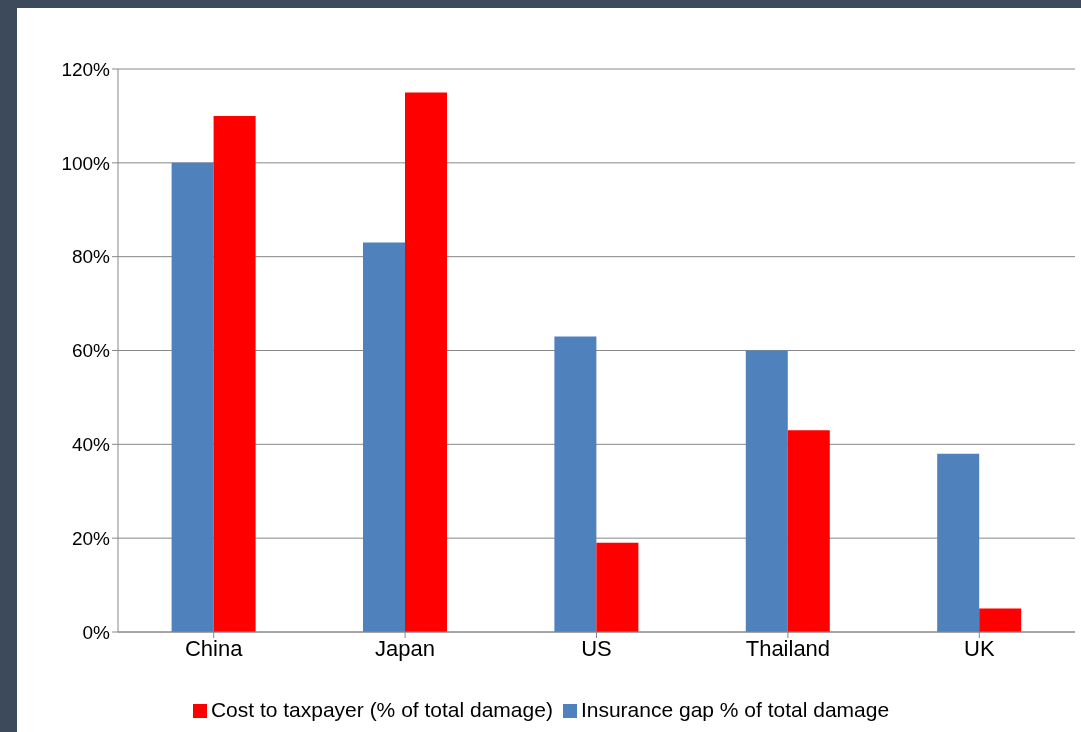  Describe the element at coordinates (91, 538) in the screenshot. I see `y-tick-label: 20%` at that location.